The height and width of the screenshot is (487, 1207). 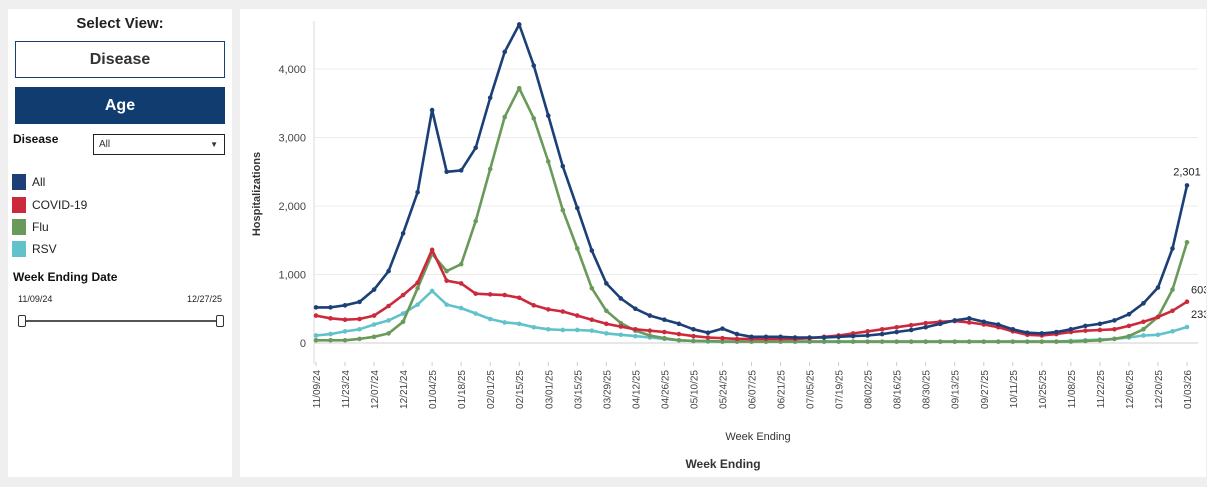 What do you see at coordinates (19, 227) in the screenshot?
I see `legend-swatch-flu` at bounding box center [19, 227].